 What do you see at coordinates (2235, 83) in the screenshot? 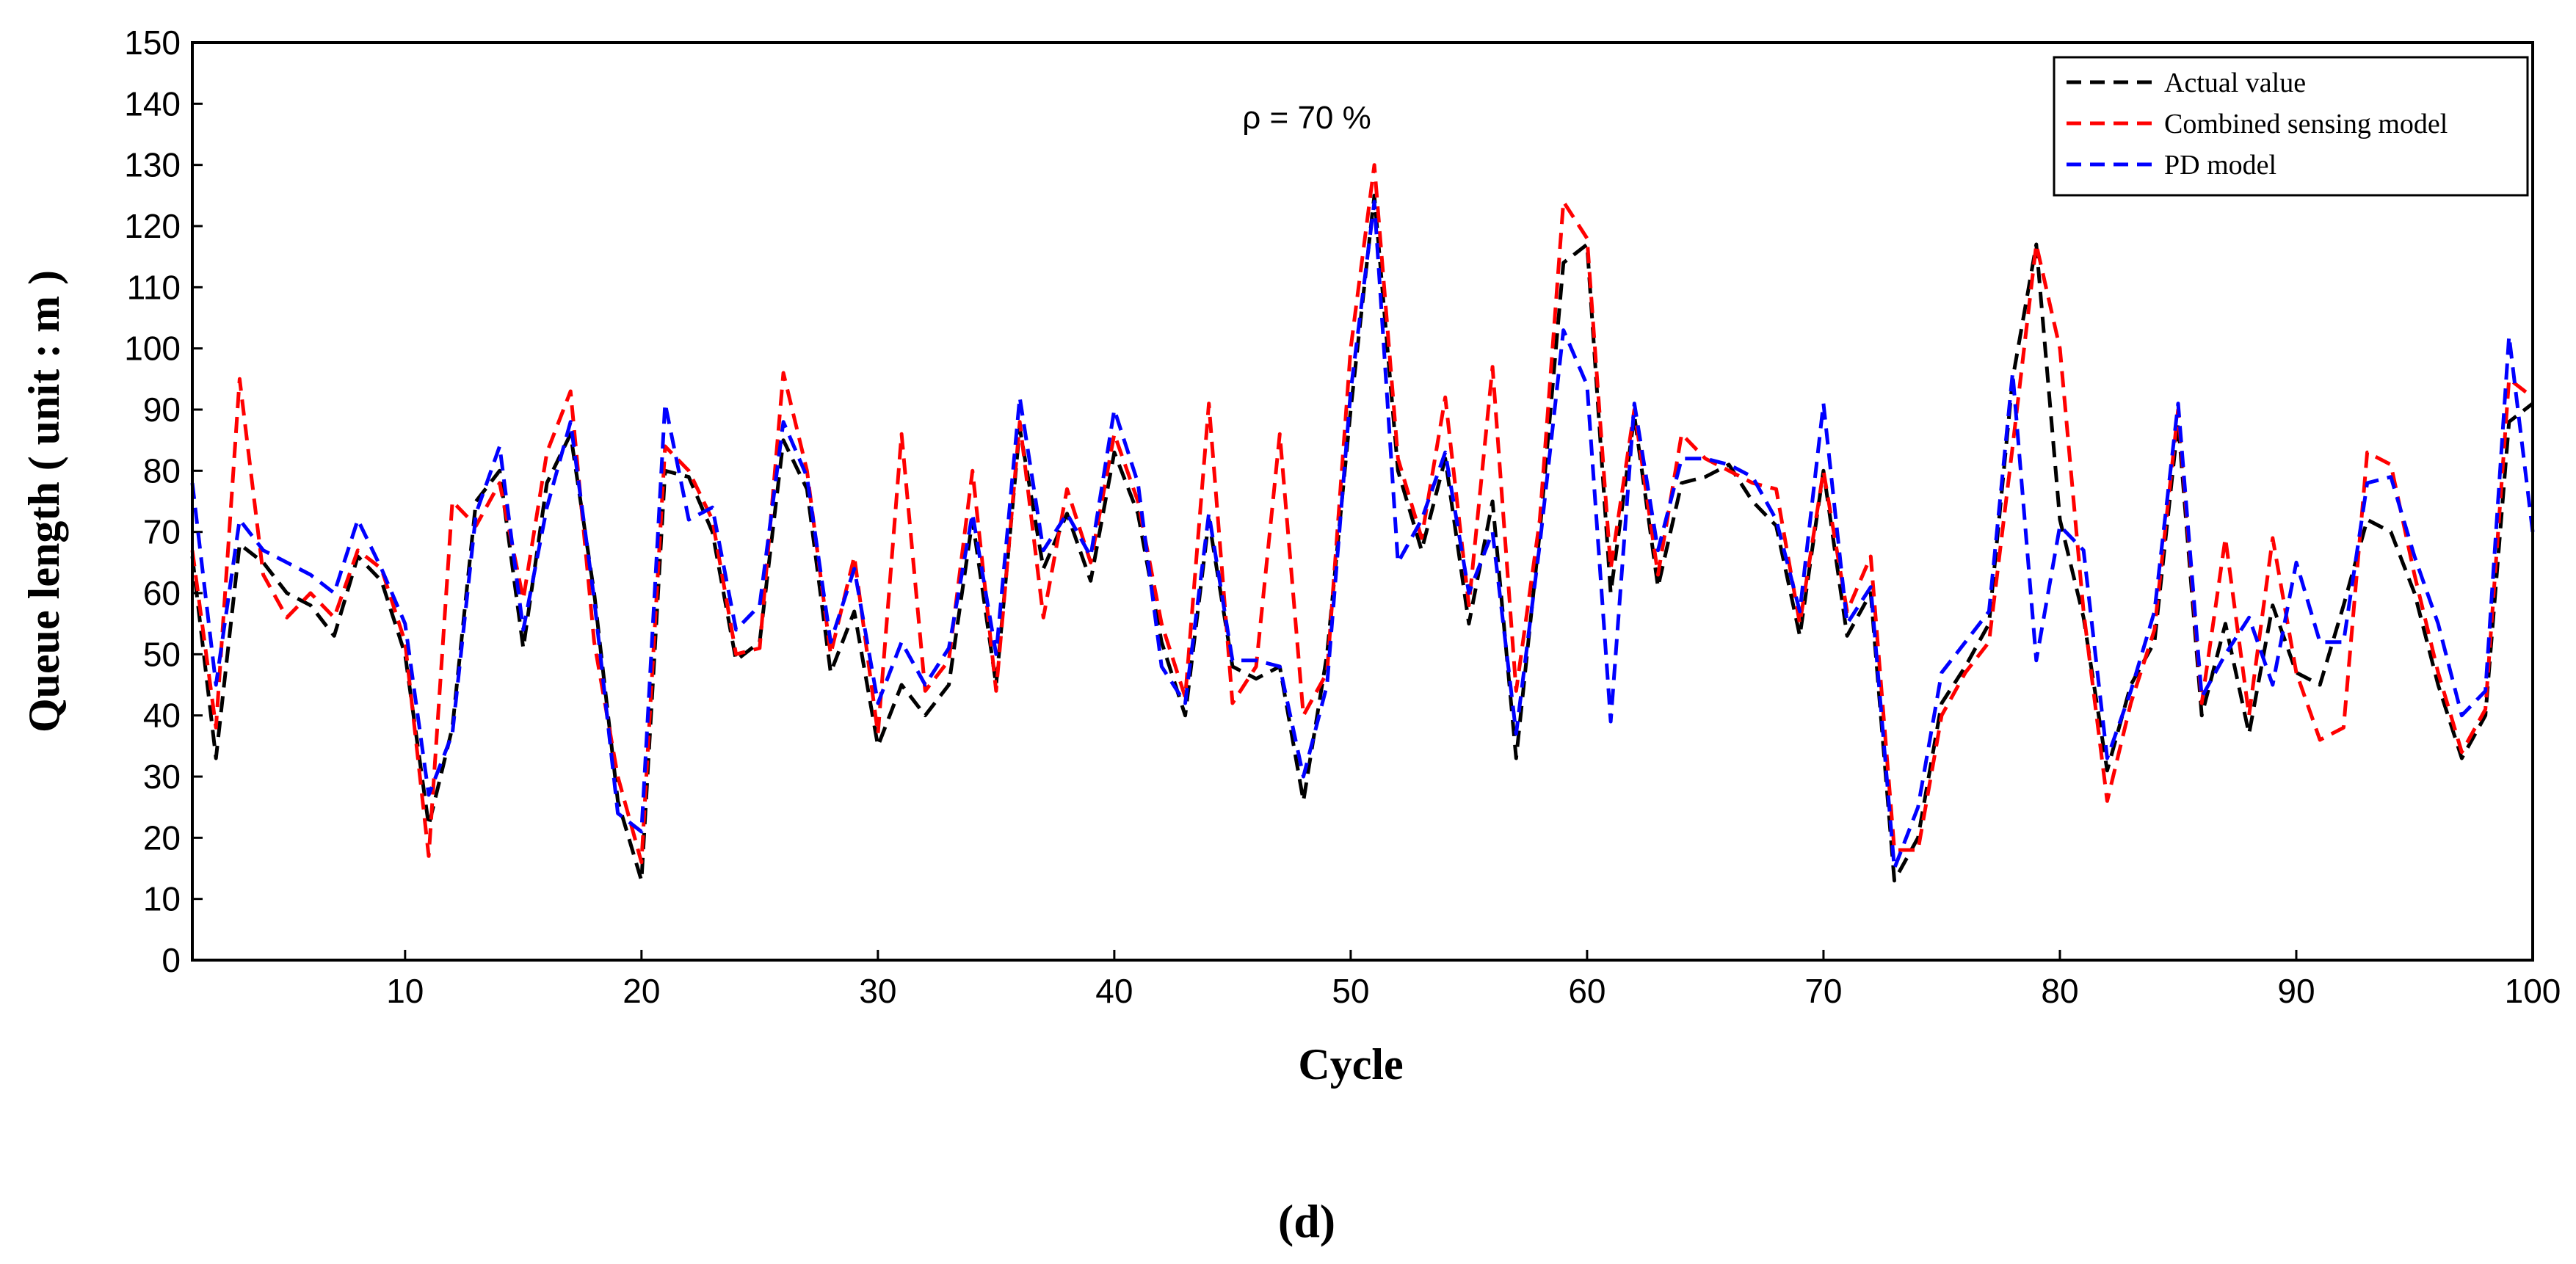
I see `legend-label-1: Actual value` at bounding box center [2235, 83].